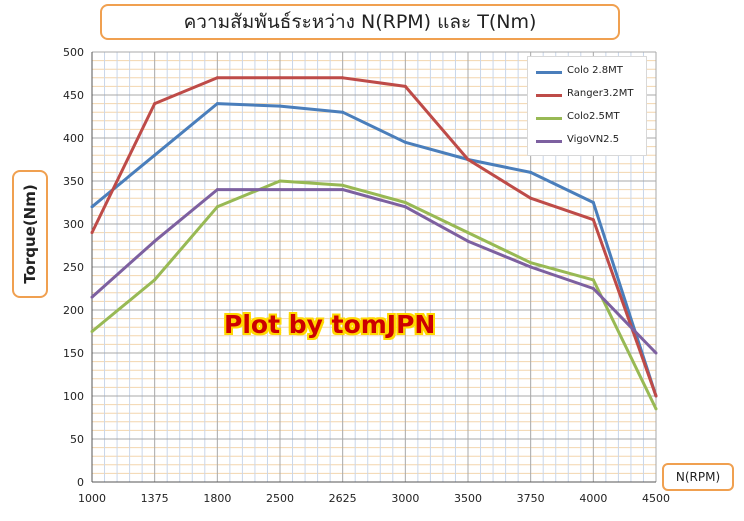 The width and height of the screenshot is (744, 521). Describe the element at coordinates (405, 498) in the screenshot. I see `x-tick-label: 3000` at that location.